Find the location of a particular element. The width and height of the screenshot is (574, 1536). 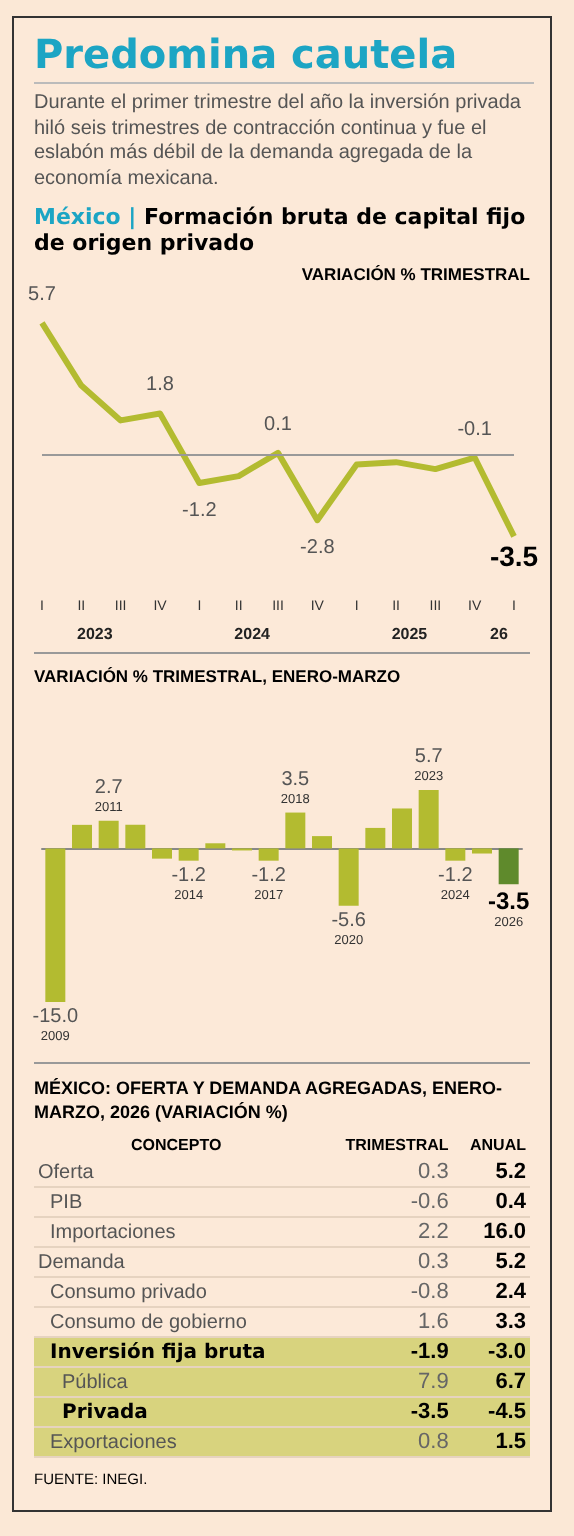

text: 26 is located at coordinates (499, 634).